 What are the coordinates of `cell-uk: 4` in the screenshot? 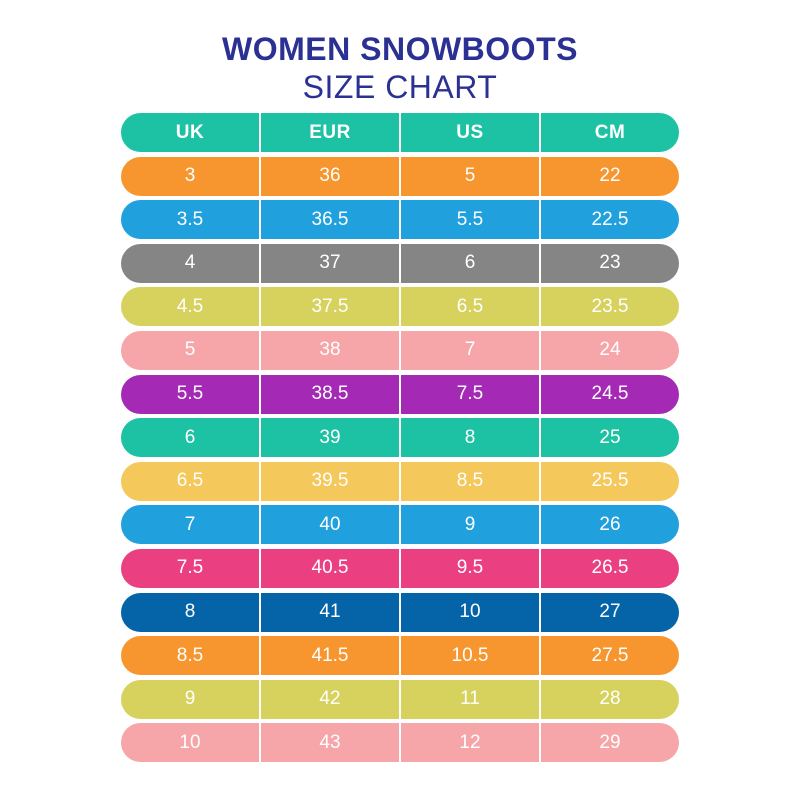 It's located at (190, 263).